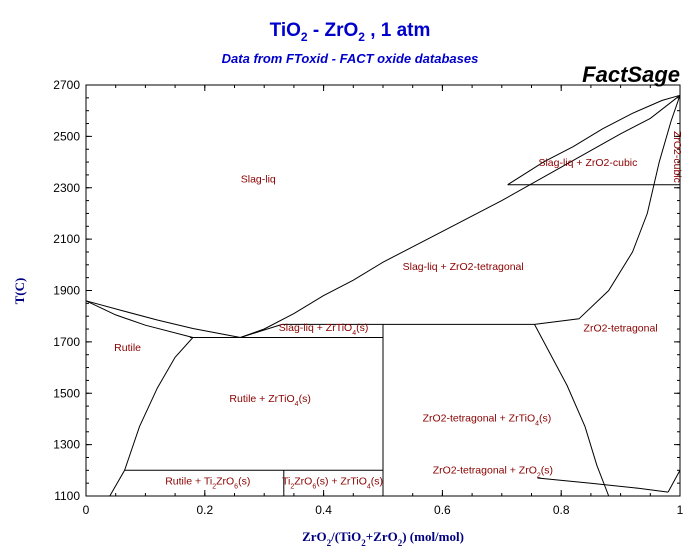 This screenshot has height=551, width=700. What do you see at coordinates (350, 32) in the screenshot?
I see `chart-title: TiO2 - ZrO2 , 1 atm` at bounding box center [350, 32].